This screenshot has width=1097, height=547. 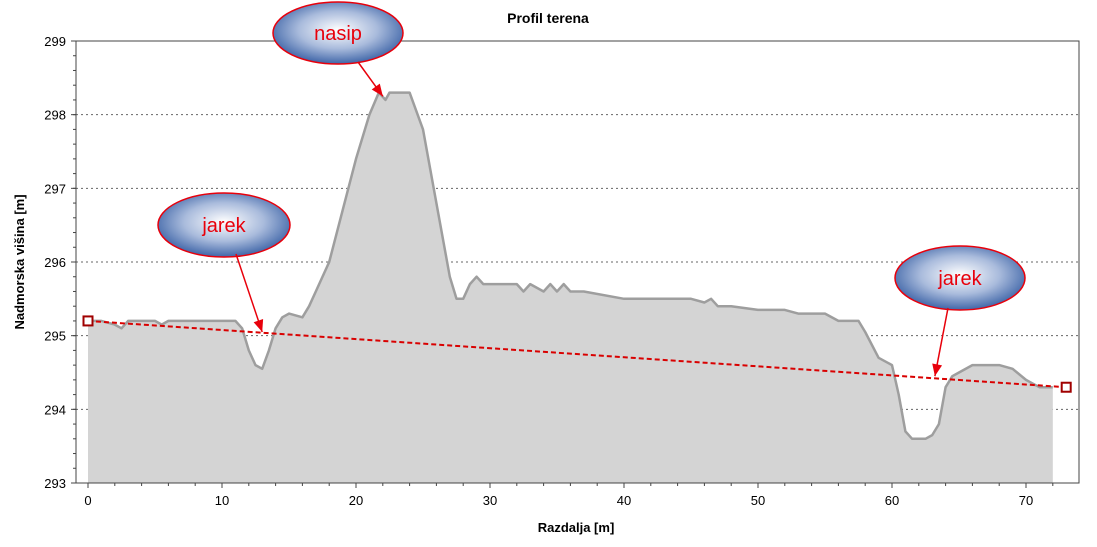 I want to click on annotation-arrow-line, so click(x=249, y=293).